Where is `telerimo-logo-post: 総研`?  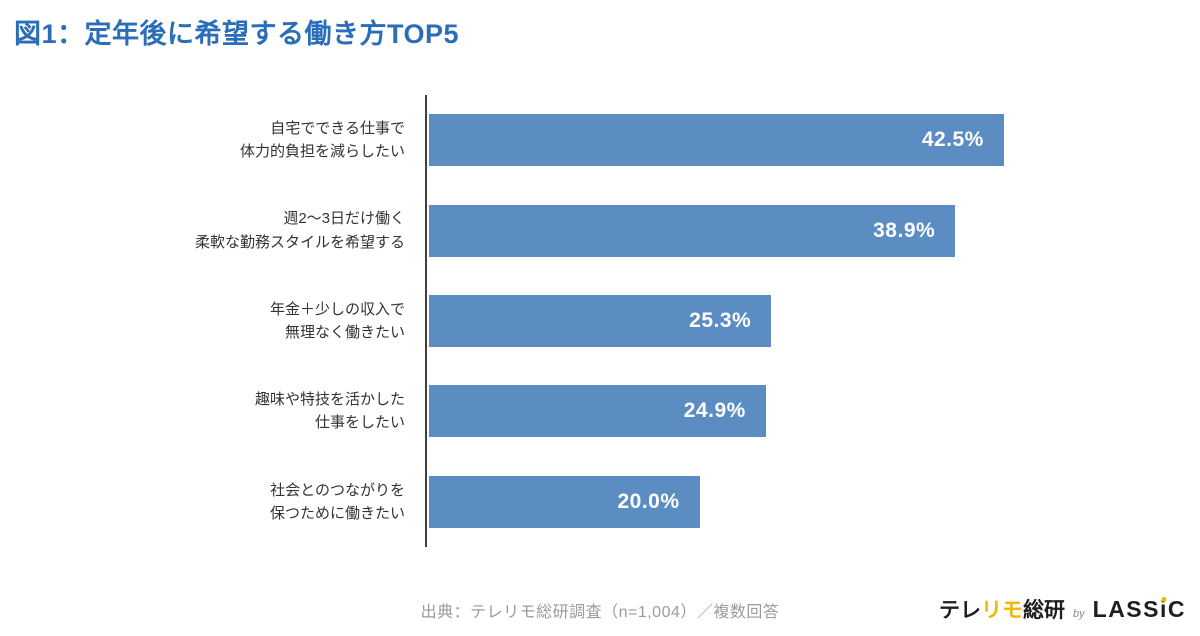
telerimo-logo-post: 総研 is located at coordinates (1044, 610).